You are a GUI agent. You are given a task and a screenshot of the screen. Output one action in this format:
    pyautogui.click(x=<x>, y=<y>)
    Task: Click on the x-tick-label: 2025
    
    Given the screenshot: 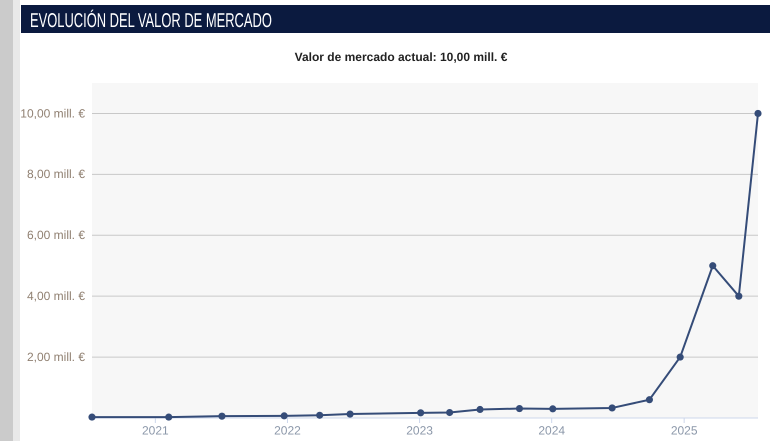 What is the action you would take?
    pyautogui.click(x=684, y=431)
    